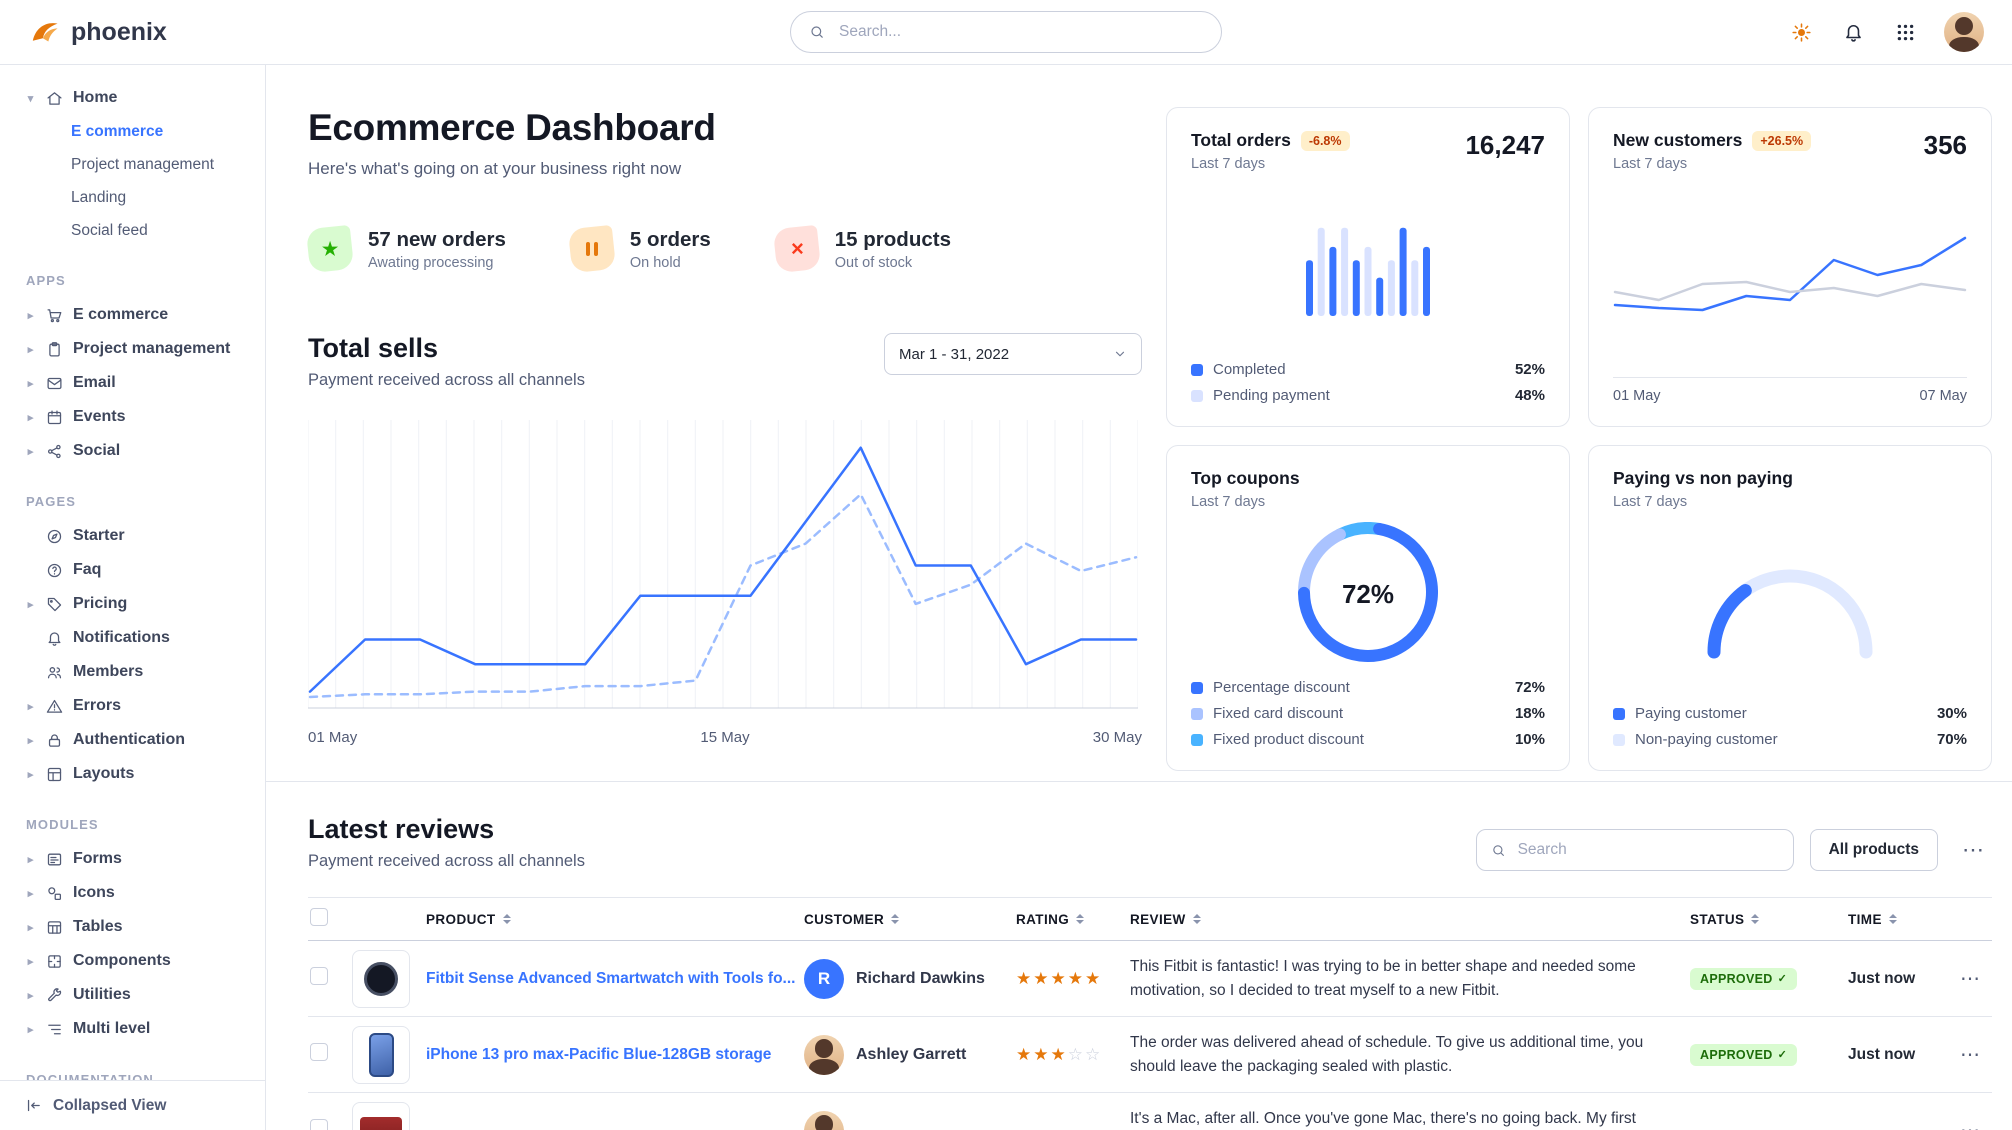  Describe the element at coordinates (132, 927) in the screenshot. I see `sidebar-item-tables: ▸ Tables` at that location.